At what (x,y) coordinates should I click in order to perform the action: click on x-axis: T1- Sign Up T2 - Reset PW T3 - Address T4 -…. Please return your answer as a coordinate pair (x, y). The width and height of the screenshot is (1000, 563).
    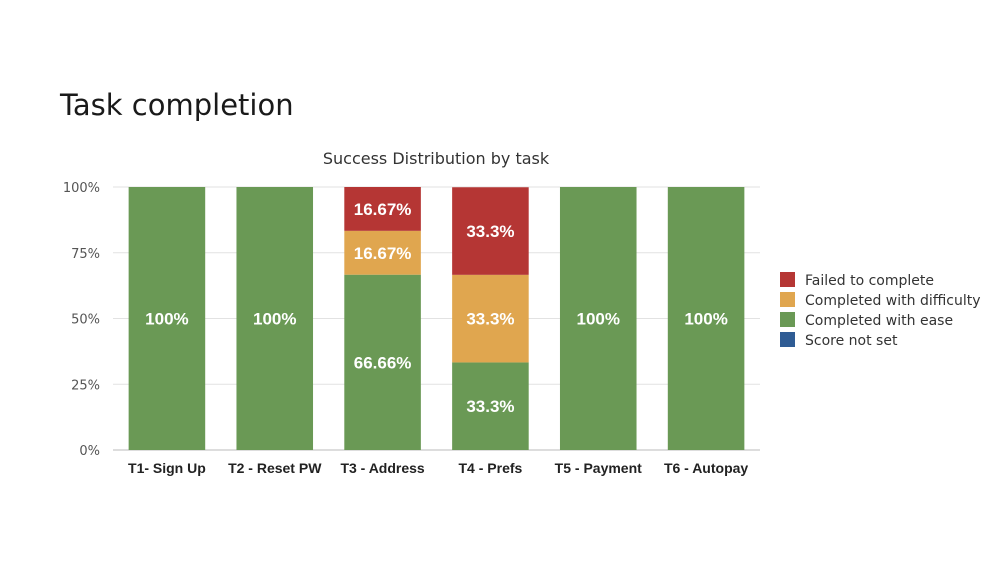
    Looking at the image, I should click on (438, 468).